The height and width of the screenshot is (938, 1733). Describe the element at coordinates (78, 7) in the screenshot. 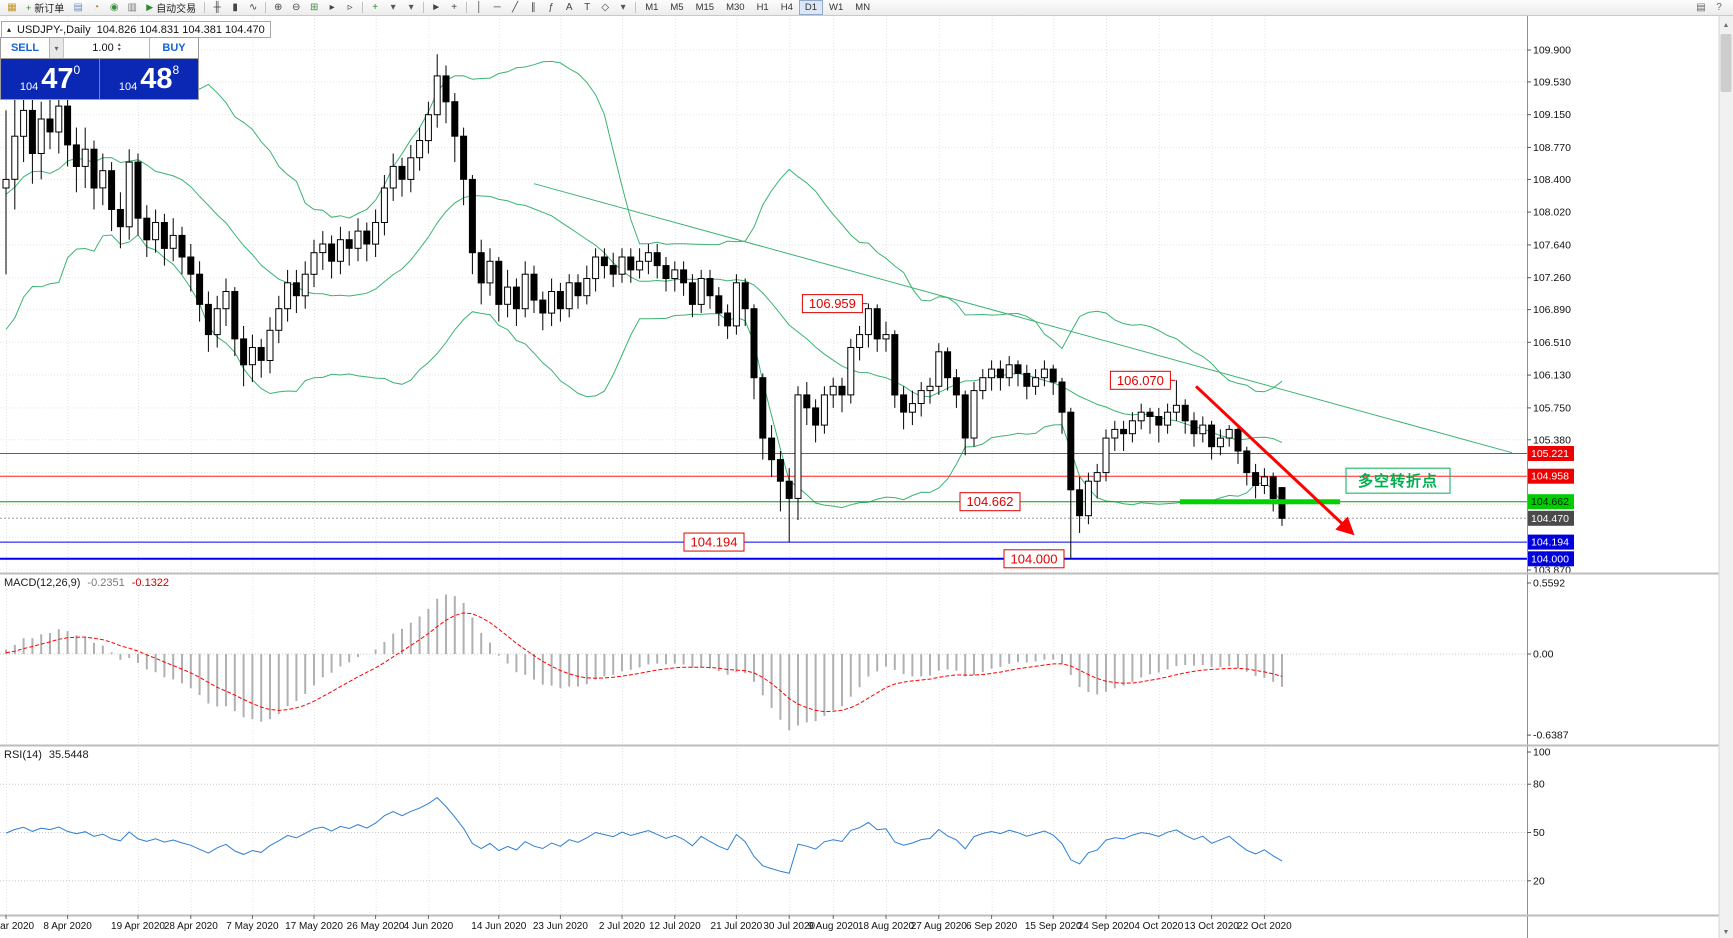

I see `chart-profiles-icon: ▤` at that location.